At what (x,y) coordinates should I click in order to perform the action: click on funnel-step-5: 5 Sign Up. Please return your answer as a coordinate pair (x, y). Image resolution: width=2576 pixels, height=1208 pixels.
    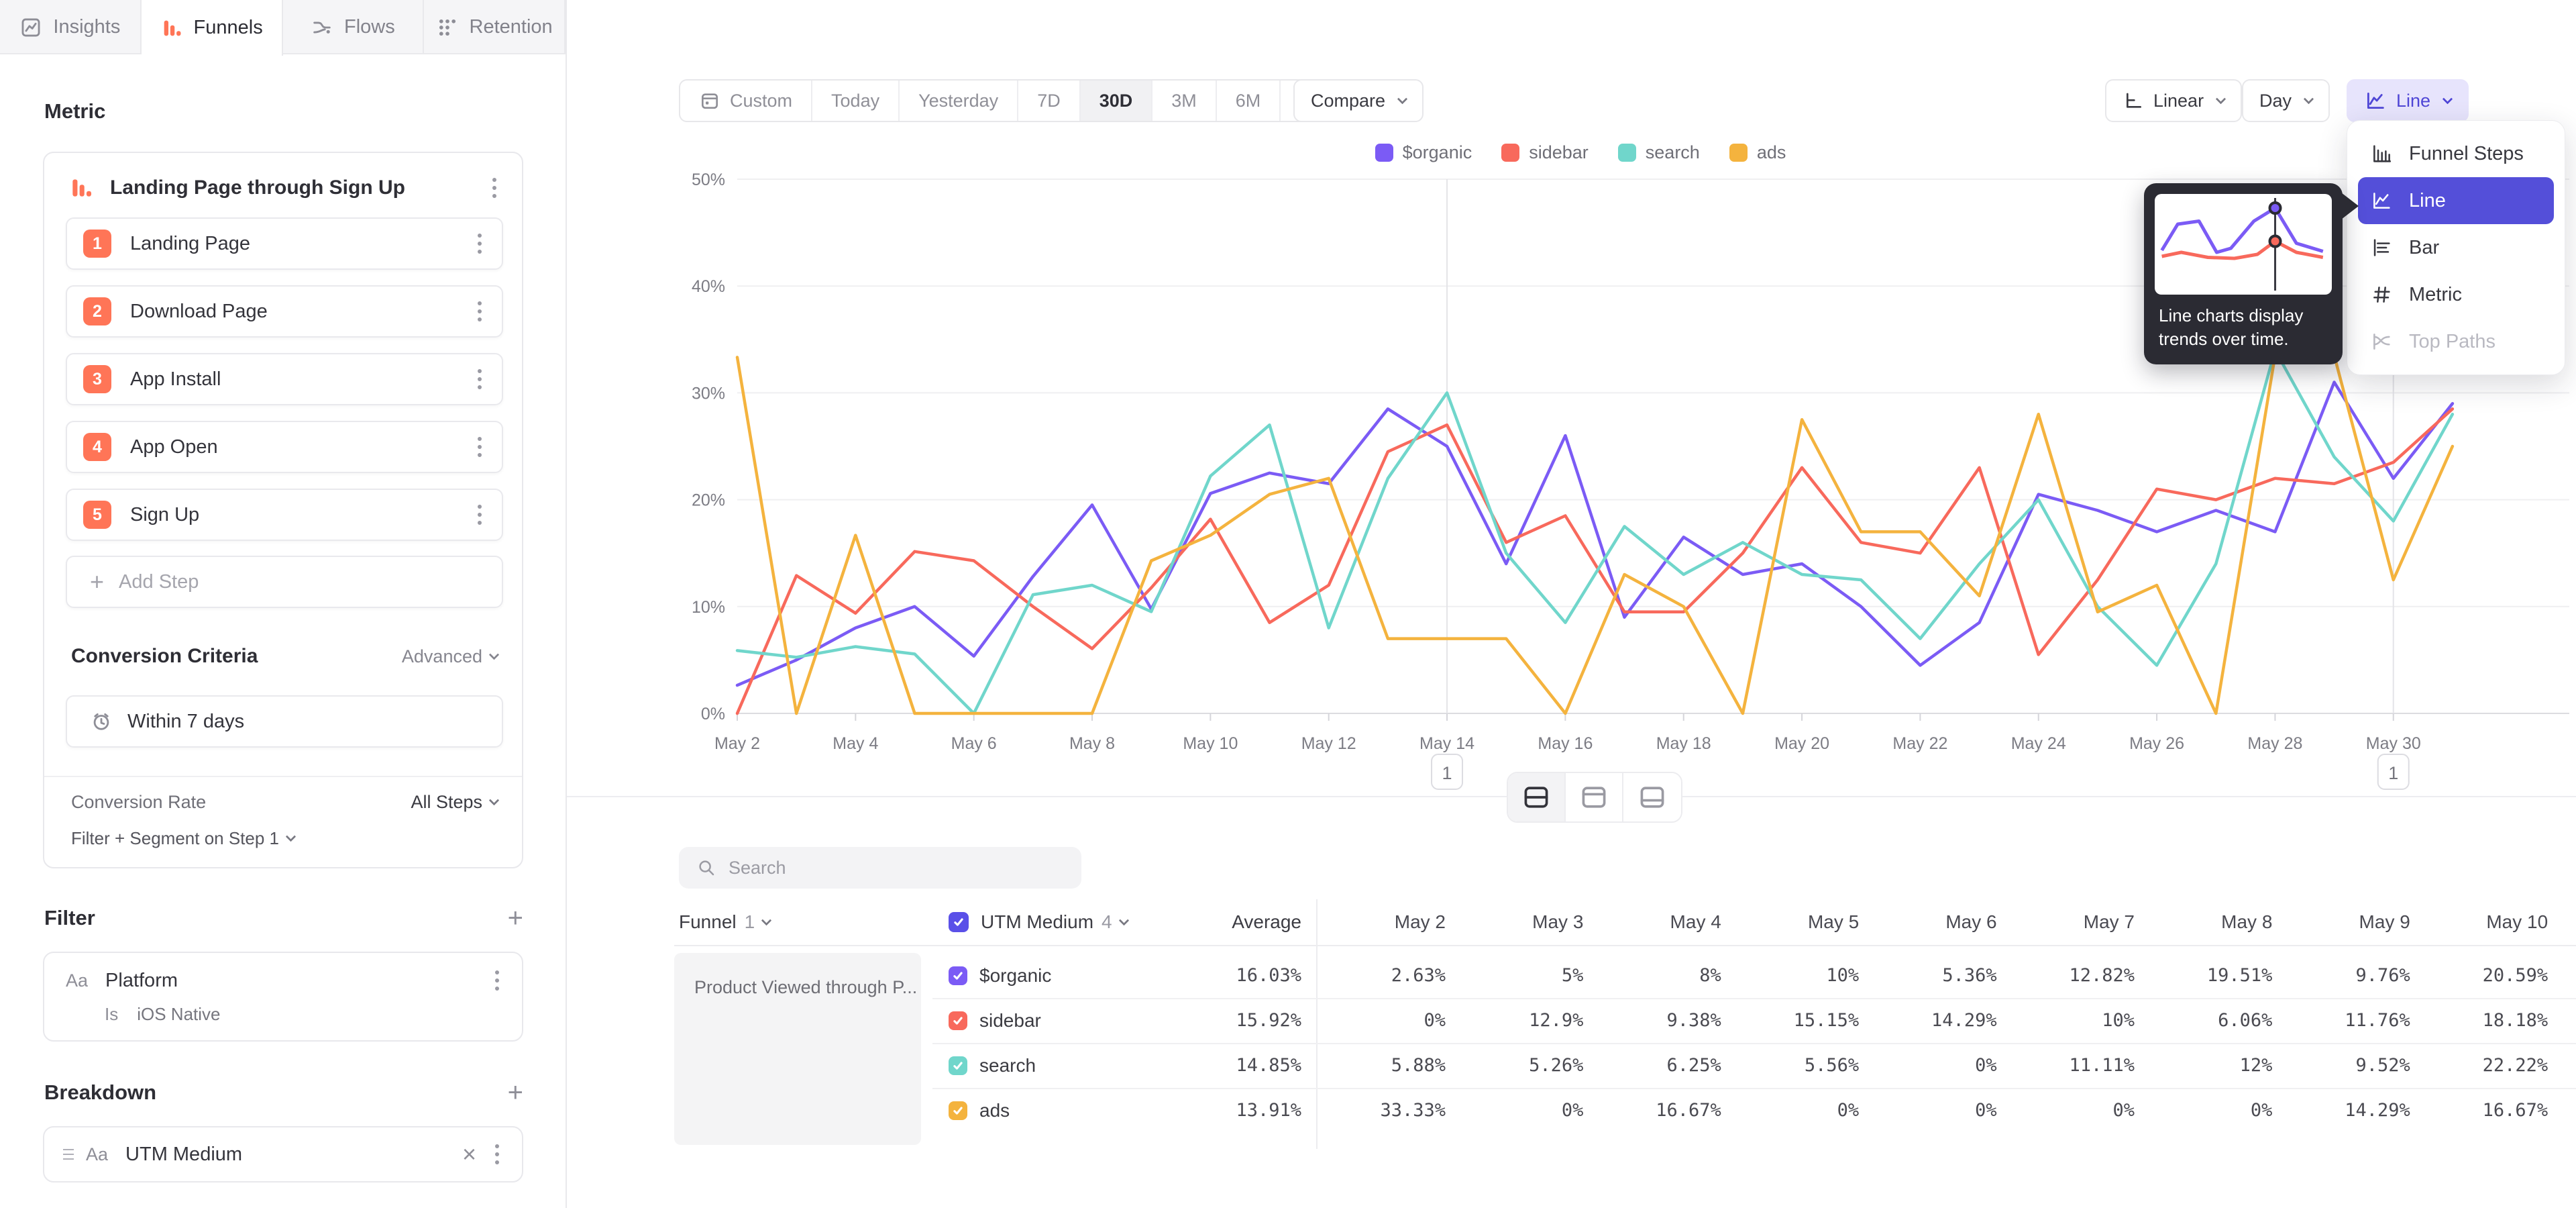
    Looking at the image, I should click on (284, 515).